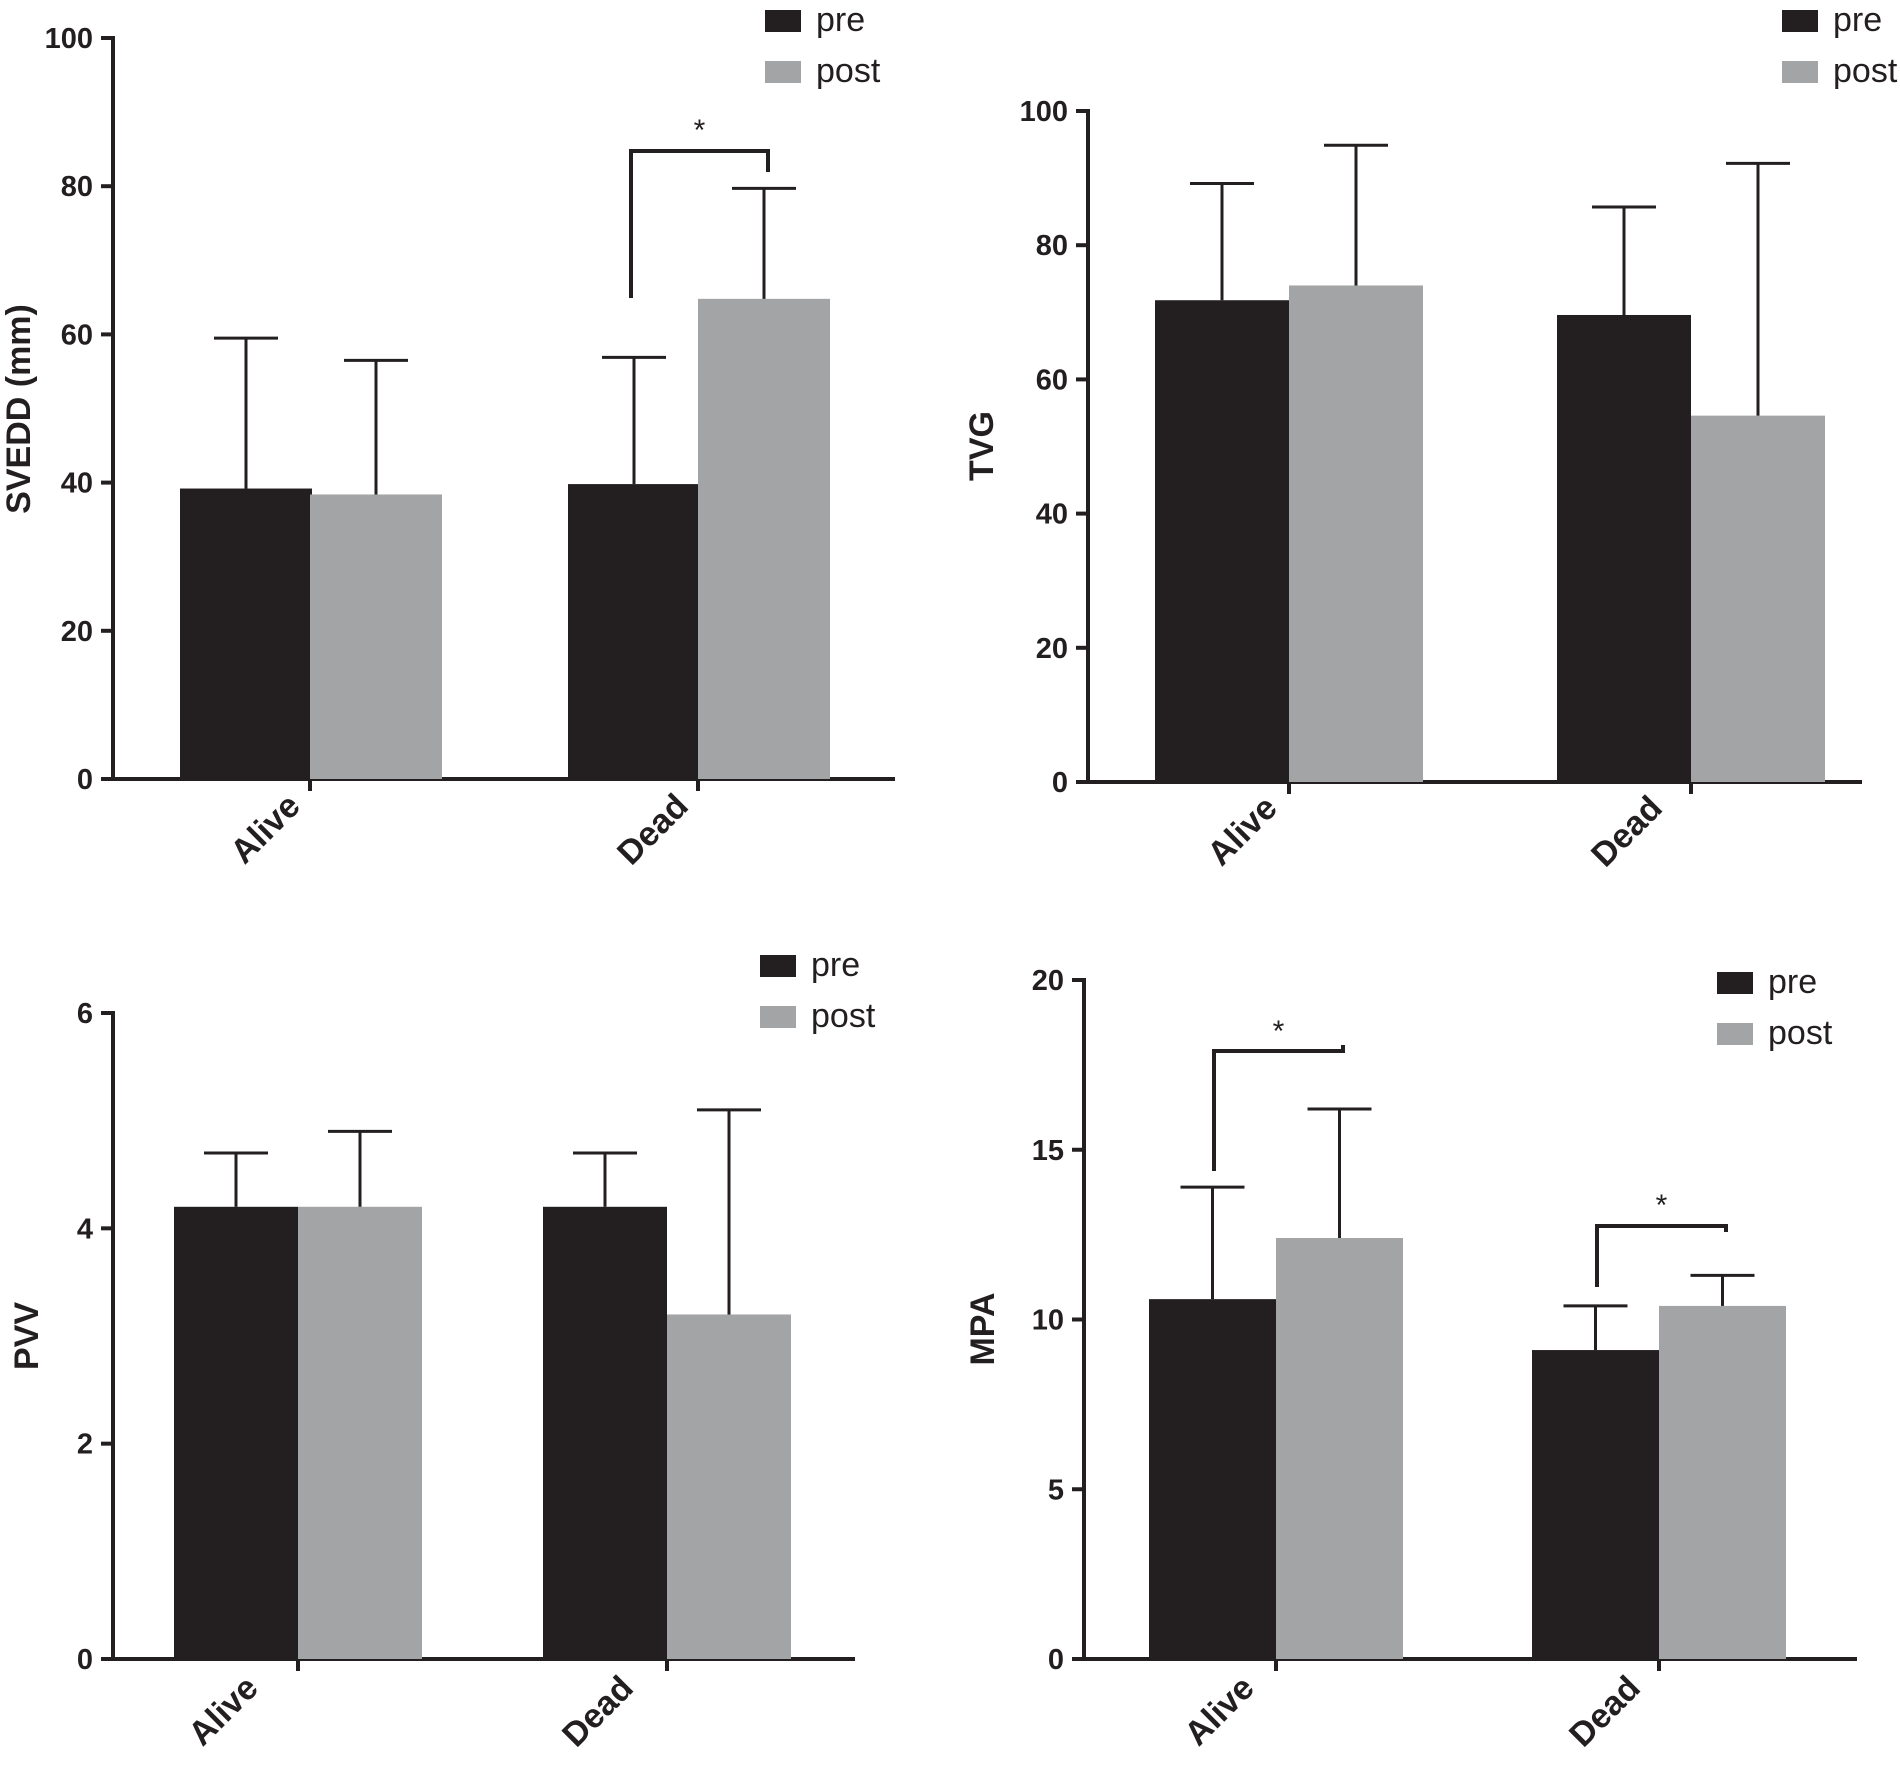 Image resolution: width=1900 pixels, height=1771 pixels. Describe the element at coordinates (85, 1229) in the screenshot. I see `y-tick-label: 4` at that location.